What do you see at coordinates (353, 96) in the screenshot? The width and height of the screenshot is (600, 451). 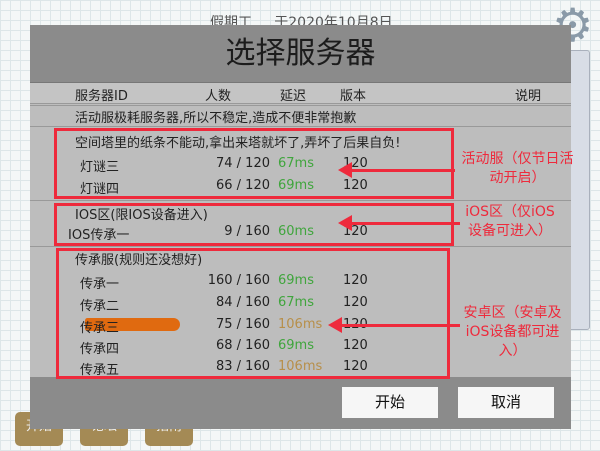 I see `col-version: 版本` at bounding box center [353, 96].